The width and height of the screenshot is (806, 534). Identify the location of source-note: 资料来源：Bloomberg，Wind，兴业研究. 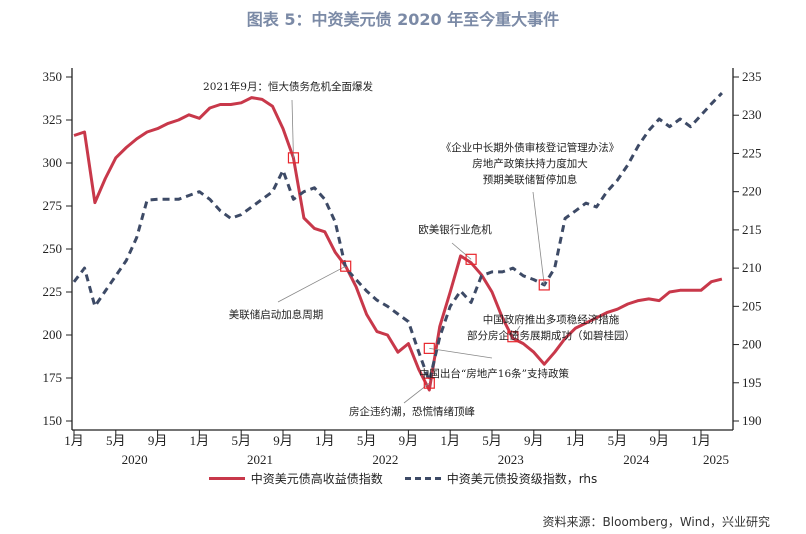
(656, 522).